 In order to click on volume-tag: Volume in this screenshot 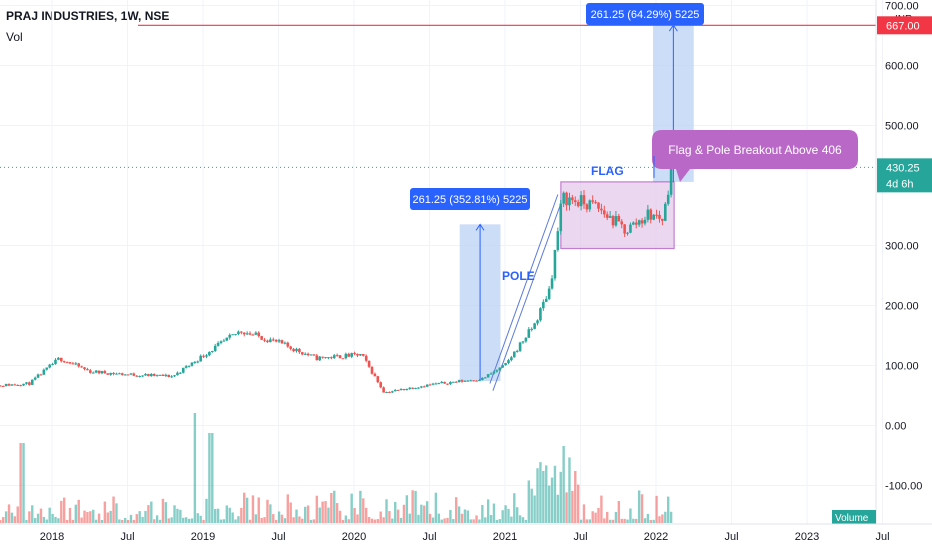, I will do `click(852, 518)`.